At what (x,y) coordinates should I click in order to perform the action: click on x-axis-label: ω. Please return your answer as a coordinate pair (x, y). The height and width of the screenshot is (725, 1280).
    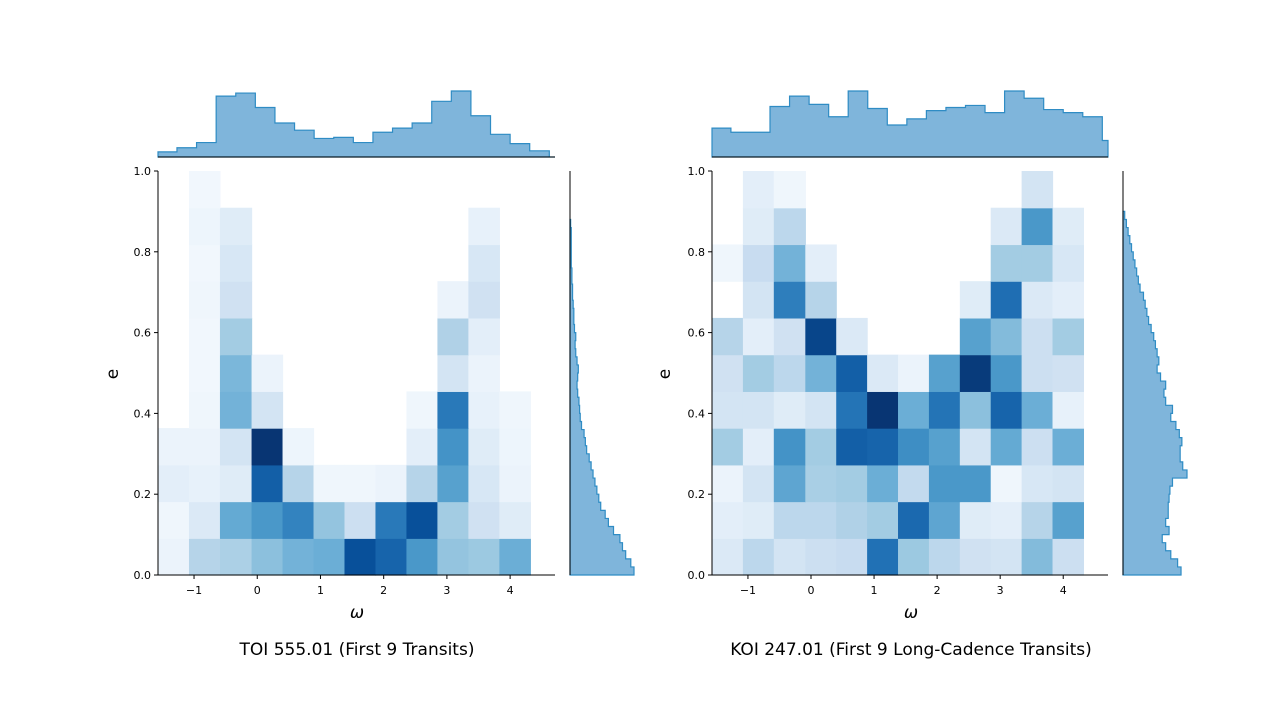
    Looking at the image, I should click on (357, 613).